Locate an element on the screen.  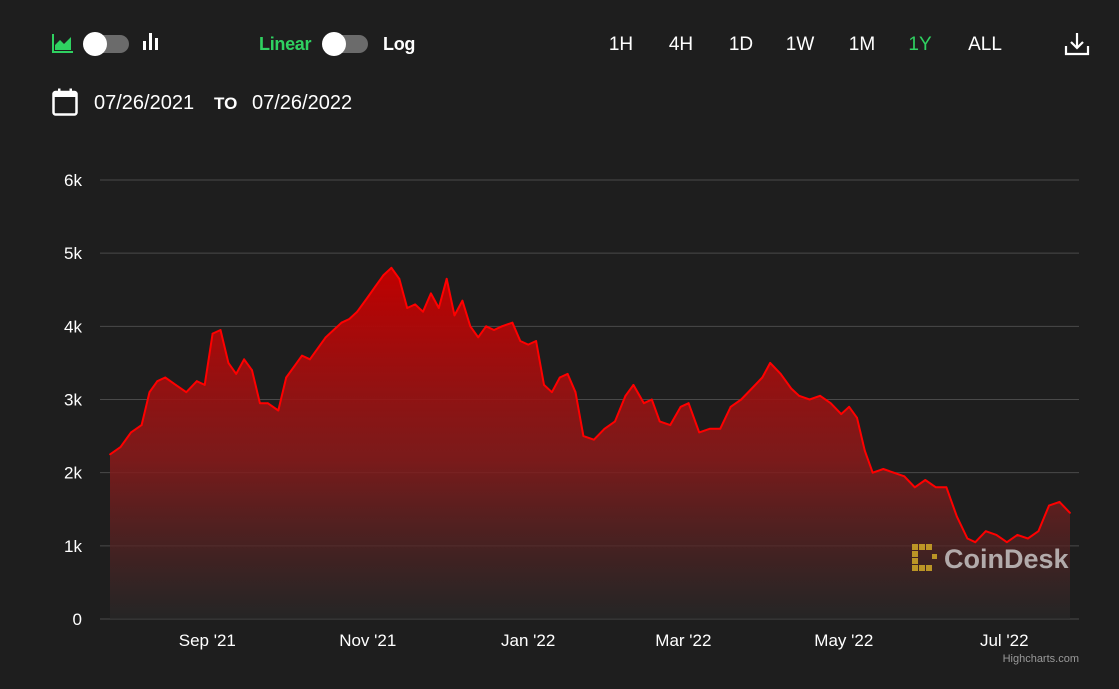
y-tick-label: 4k is located at coordinates (73, 326).